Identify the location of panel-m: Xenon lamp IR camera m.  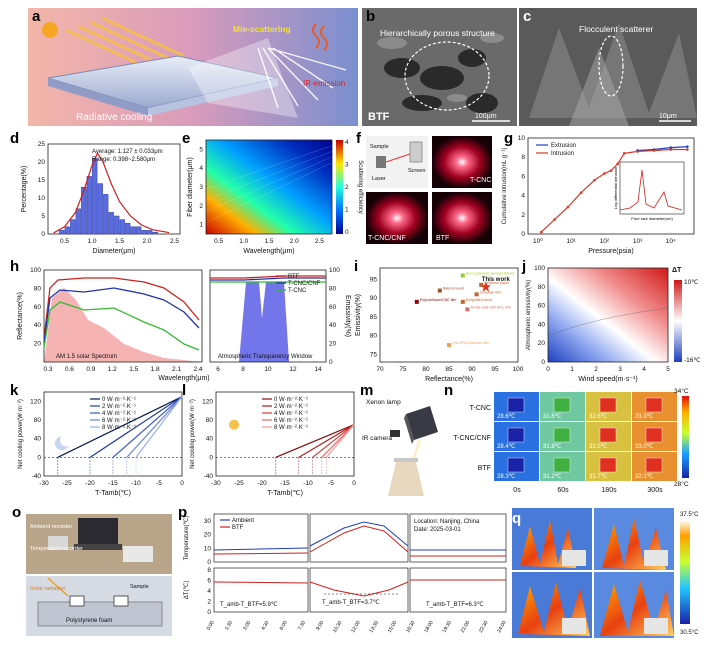
(403, 442).